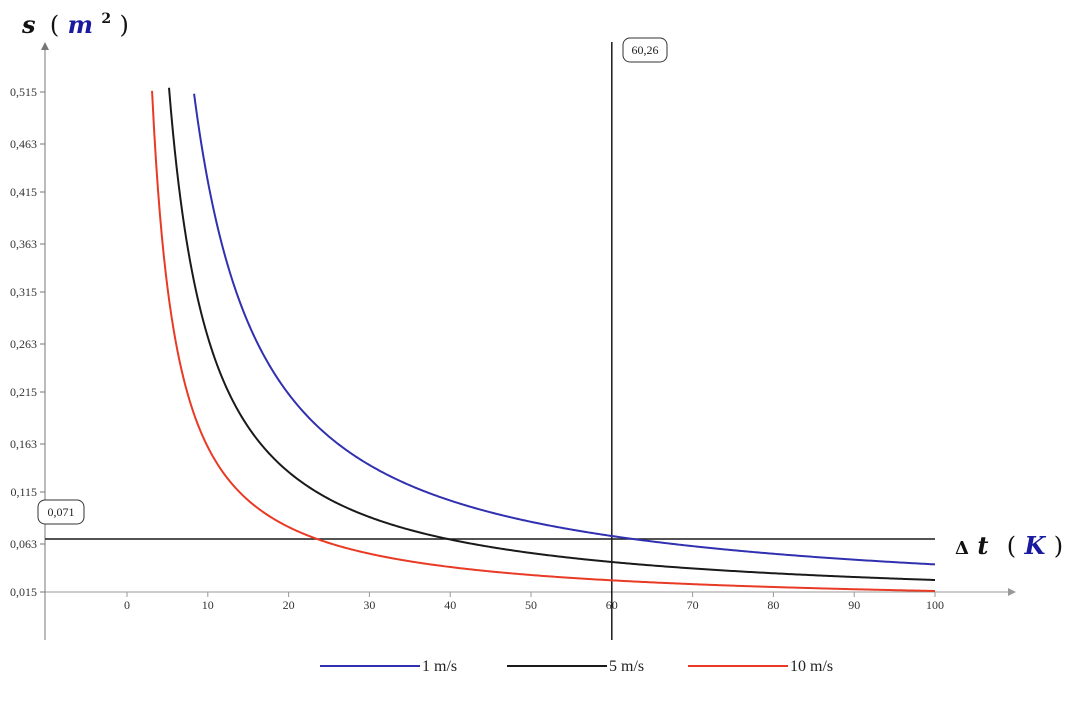  I want to click on y-tick-label: 0,515, so click(23, 92).